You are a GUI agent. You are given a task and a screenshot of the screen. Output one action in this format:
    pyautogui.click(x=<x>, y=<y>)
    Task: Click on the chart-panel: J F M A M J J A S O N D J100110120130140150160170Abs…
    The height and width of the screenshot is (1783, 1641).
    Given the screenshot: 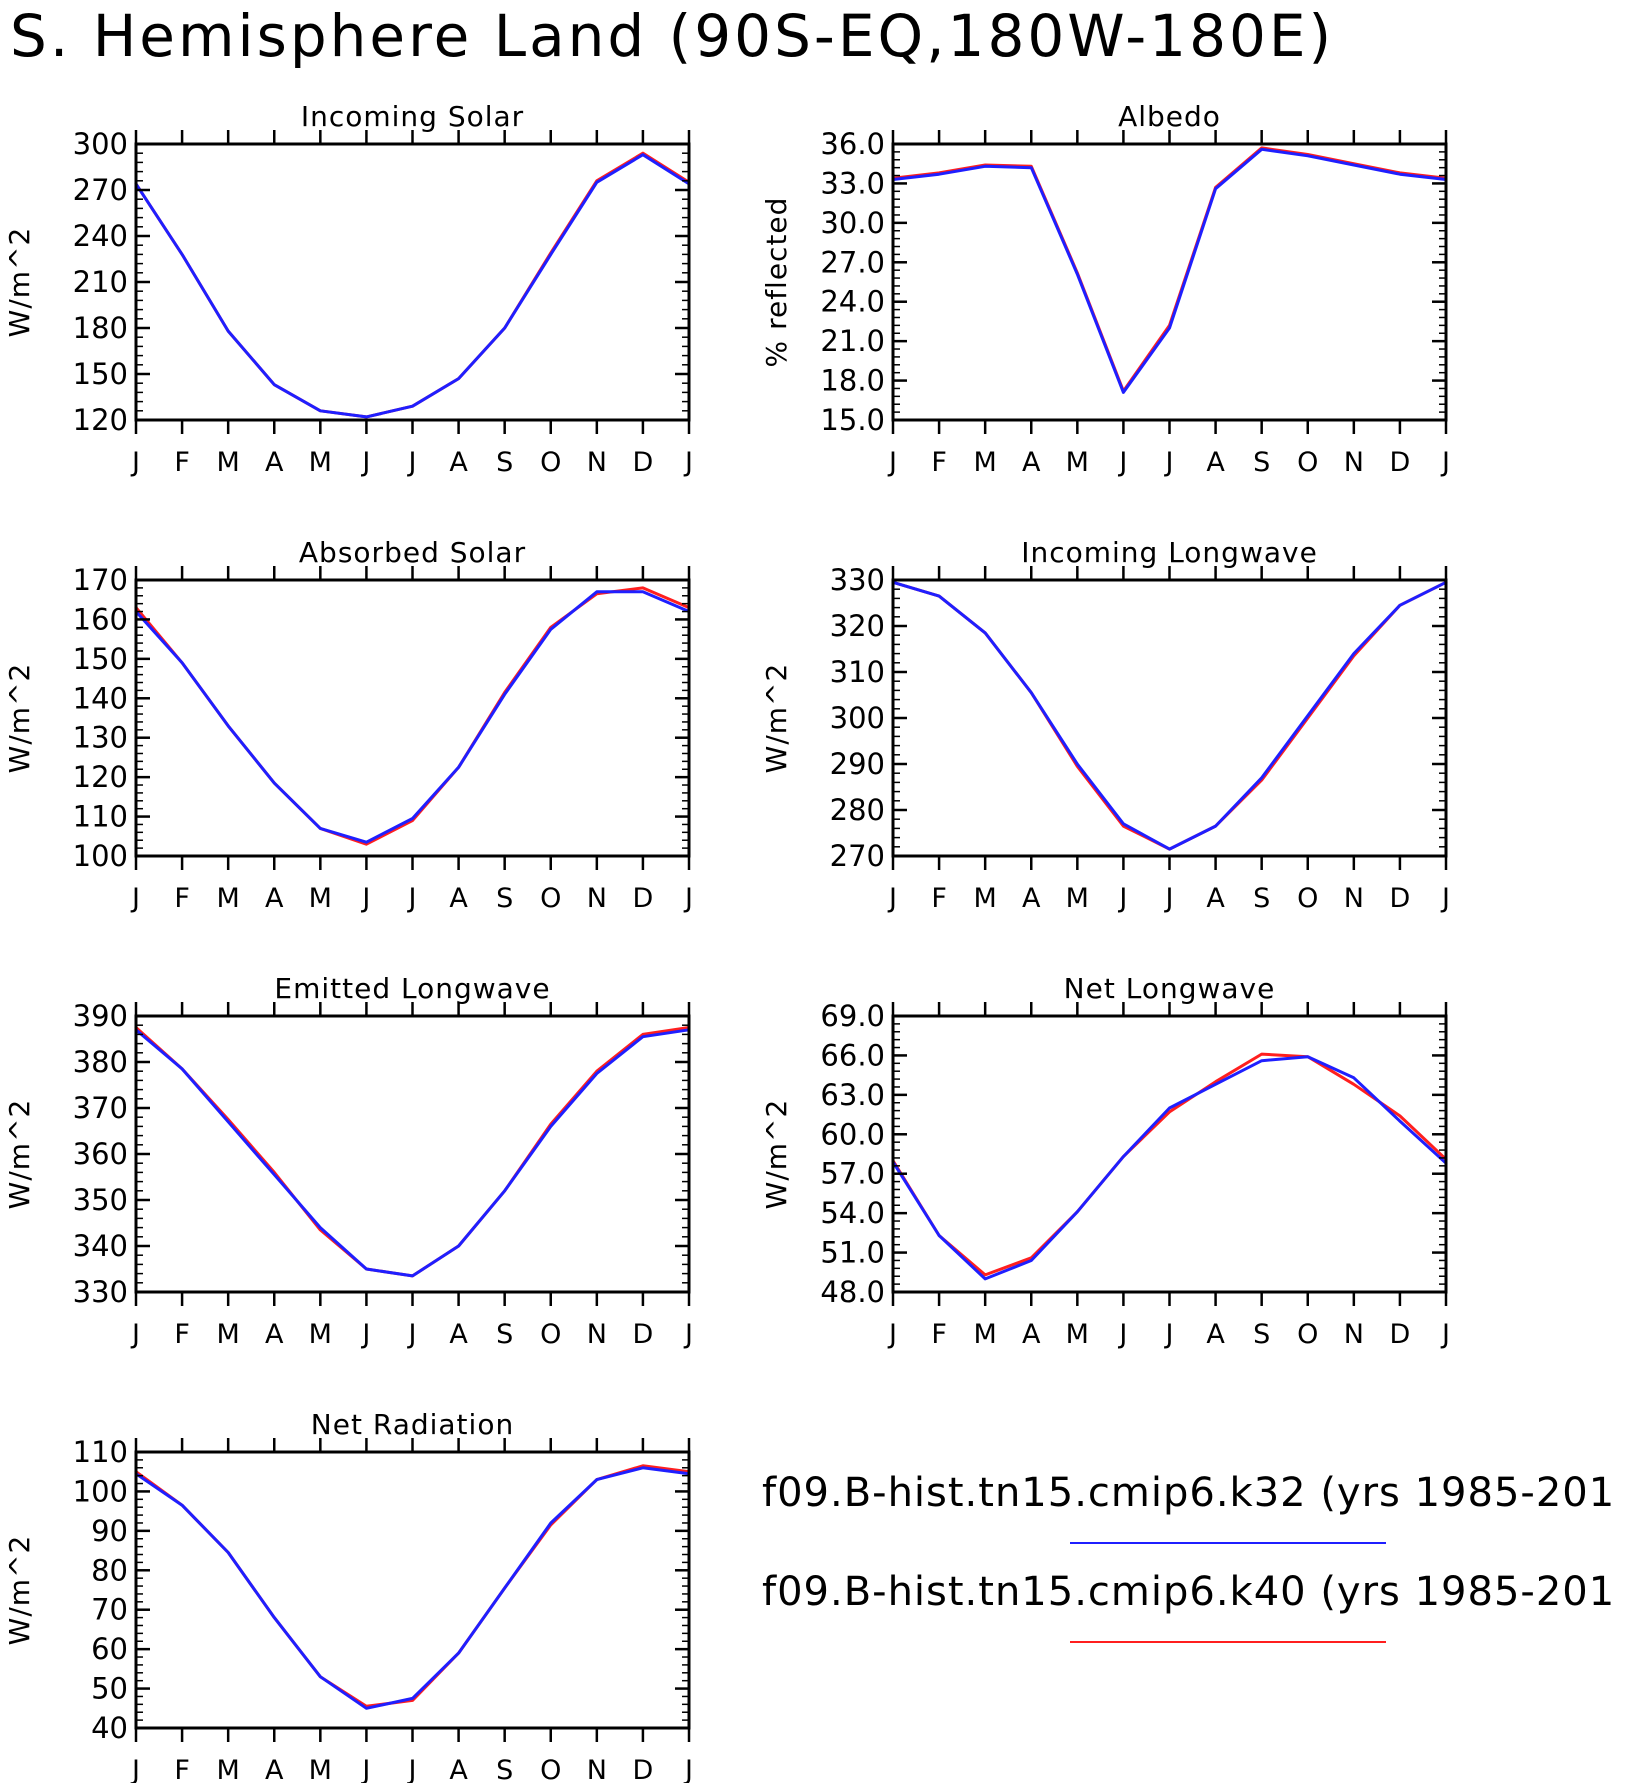 What is the action you would take?
    pyautogui.click(x=348, y=725)
    